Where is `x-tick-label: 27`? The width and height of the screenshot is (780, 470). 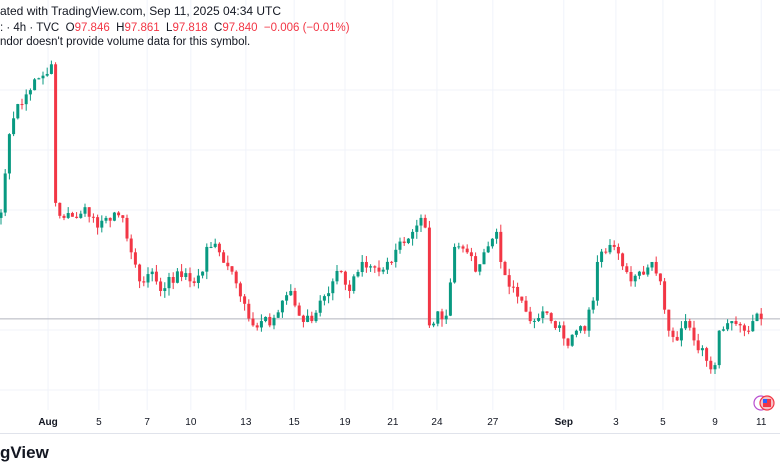 x-tick-label: 27 is located at coordinates (493, 422).